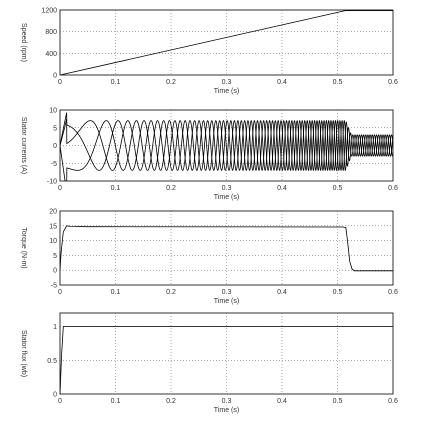  Describe the element at coordinates (55, 327) in the screenshot. I see `y-tick-label: 1` at that location.